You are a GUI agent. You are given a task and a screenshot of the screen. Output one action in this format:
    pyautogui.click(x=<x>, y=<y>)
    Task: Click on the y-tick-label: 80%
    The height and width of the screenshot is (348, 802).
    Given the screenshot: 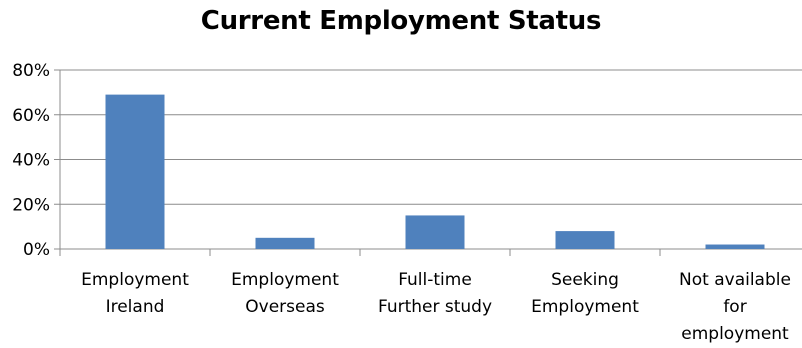 What is the action you would take?
    pyautogui.click(x=31, y=71)
    